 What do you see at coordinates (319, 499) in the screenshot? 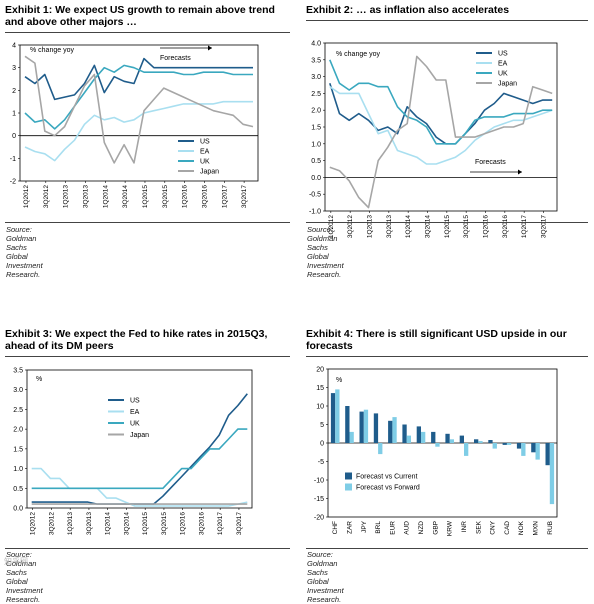
I see `exhibit-4-y-tick-label: -15` at bounding box center [319, 499].